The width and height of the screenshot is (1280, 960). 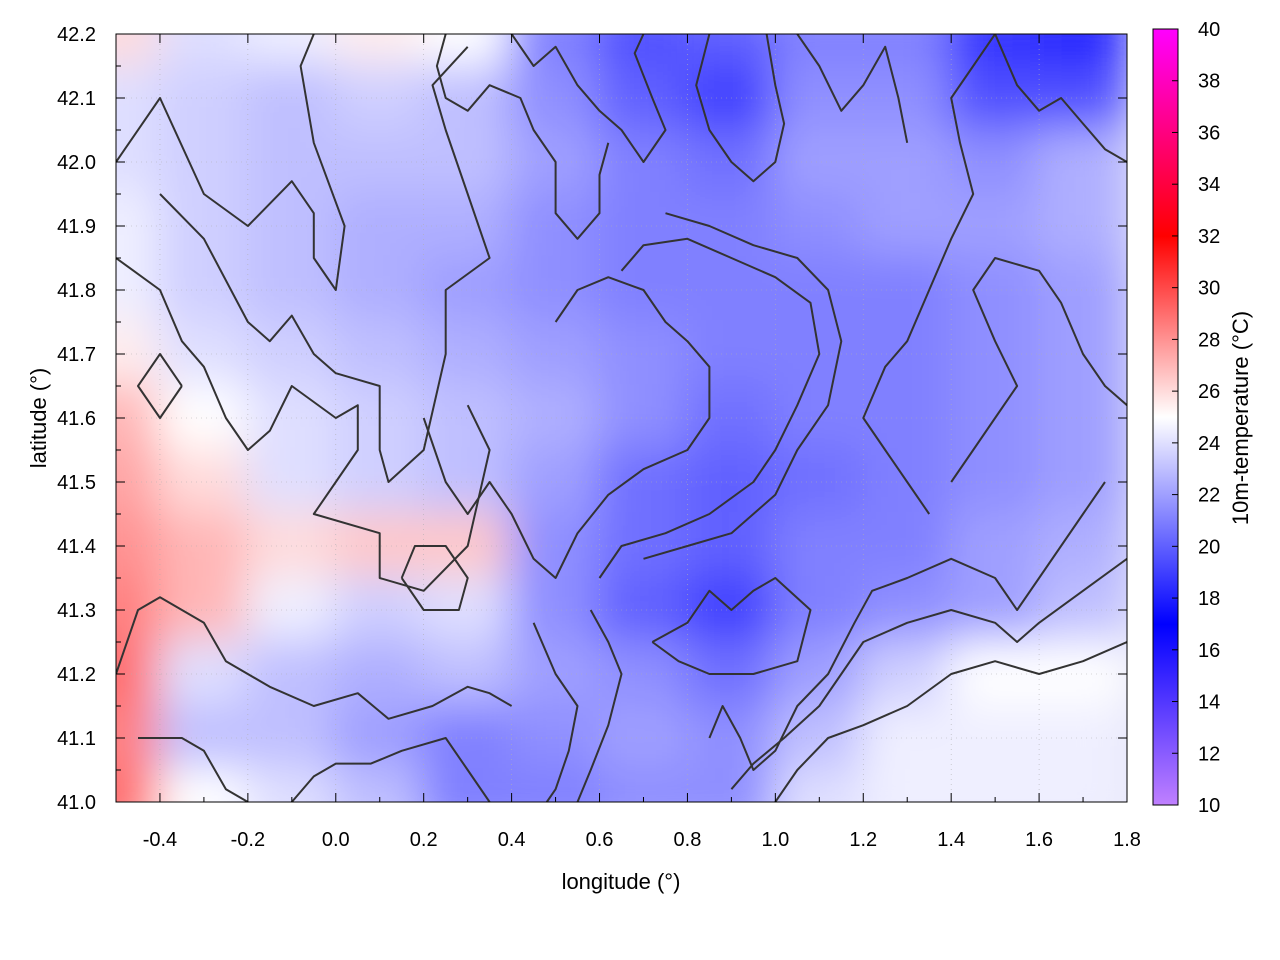 What do you see at coordinates (76, 547) in the screenshot?
I see `y-tick-label: 41.4` at bounding box center [76, 547].